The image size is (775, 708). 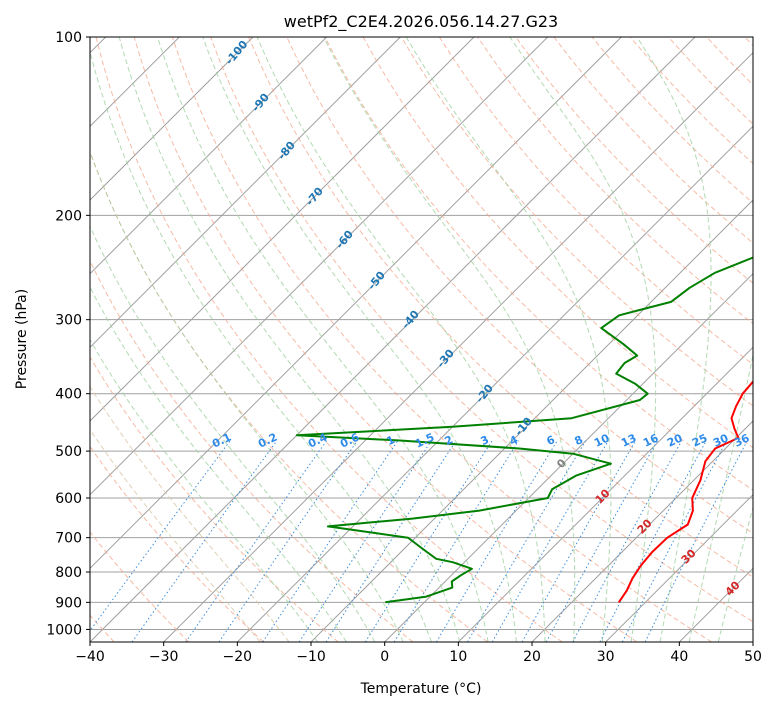 What do you see at coordinates (675, 440) in the screenshot?
I see `mixing-ratio-label: 20` at bounding box center [675, 440].